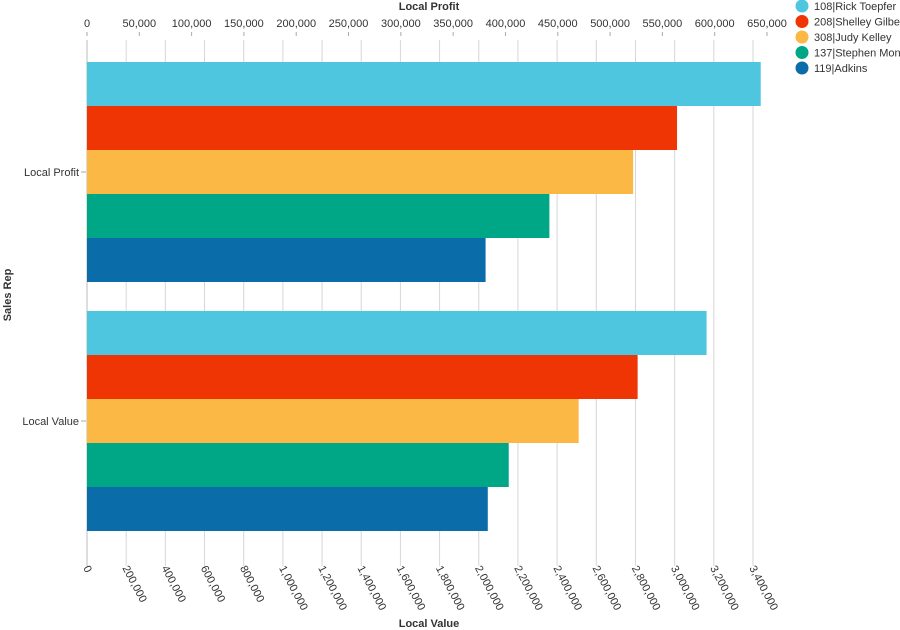  What do you see at coordinates (453, 24) in the screenshot?
I see `top-axis-tick-label: 350,000` at bounding box center [453, 24].